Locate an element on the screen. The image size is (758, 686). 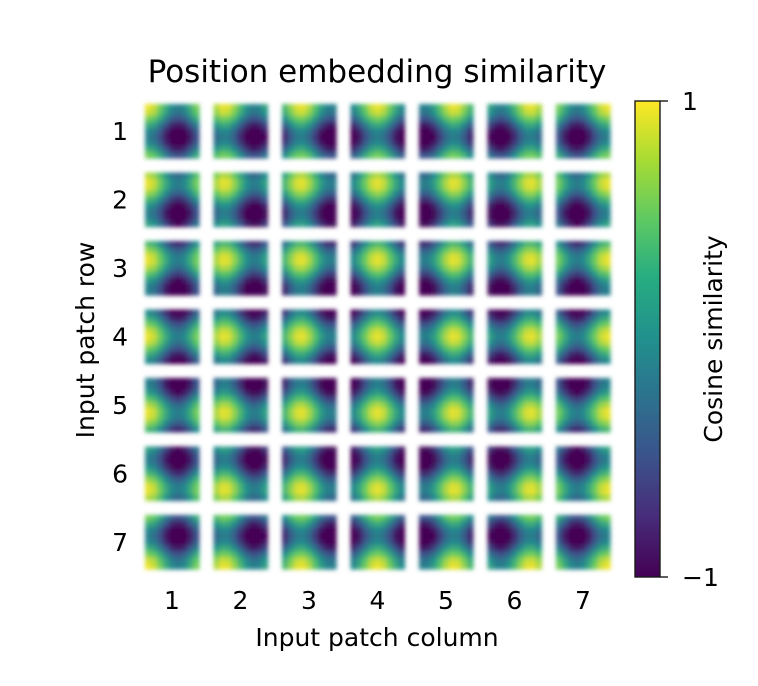
heatmap-cell-r5-c4 is located at coordinates (378, 405).